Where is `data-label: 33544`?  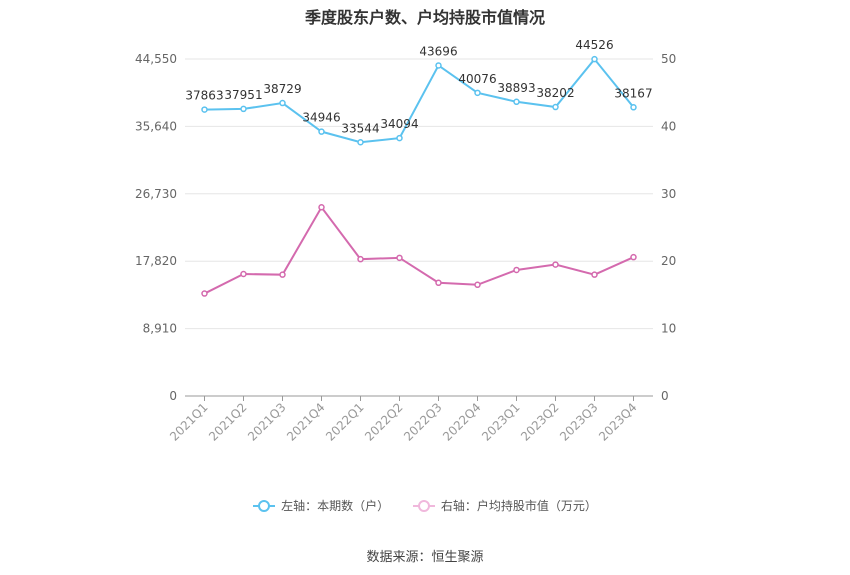 data-label: 33544 is located at coordinates (360, 128).